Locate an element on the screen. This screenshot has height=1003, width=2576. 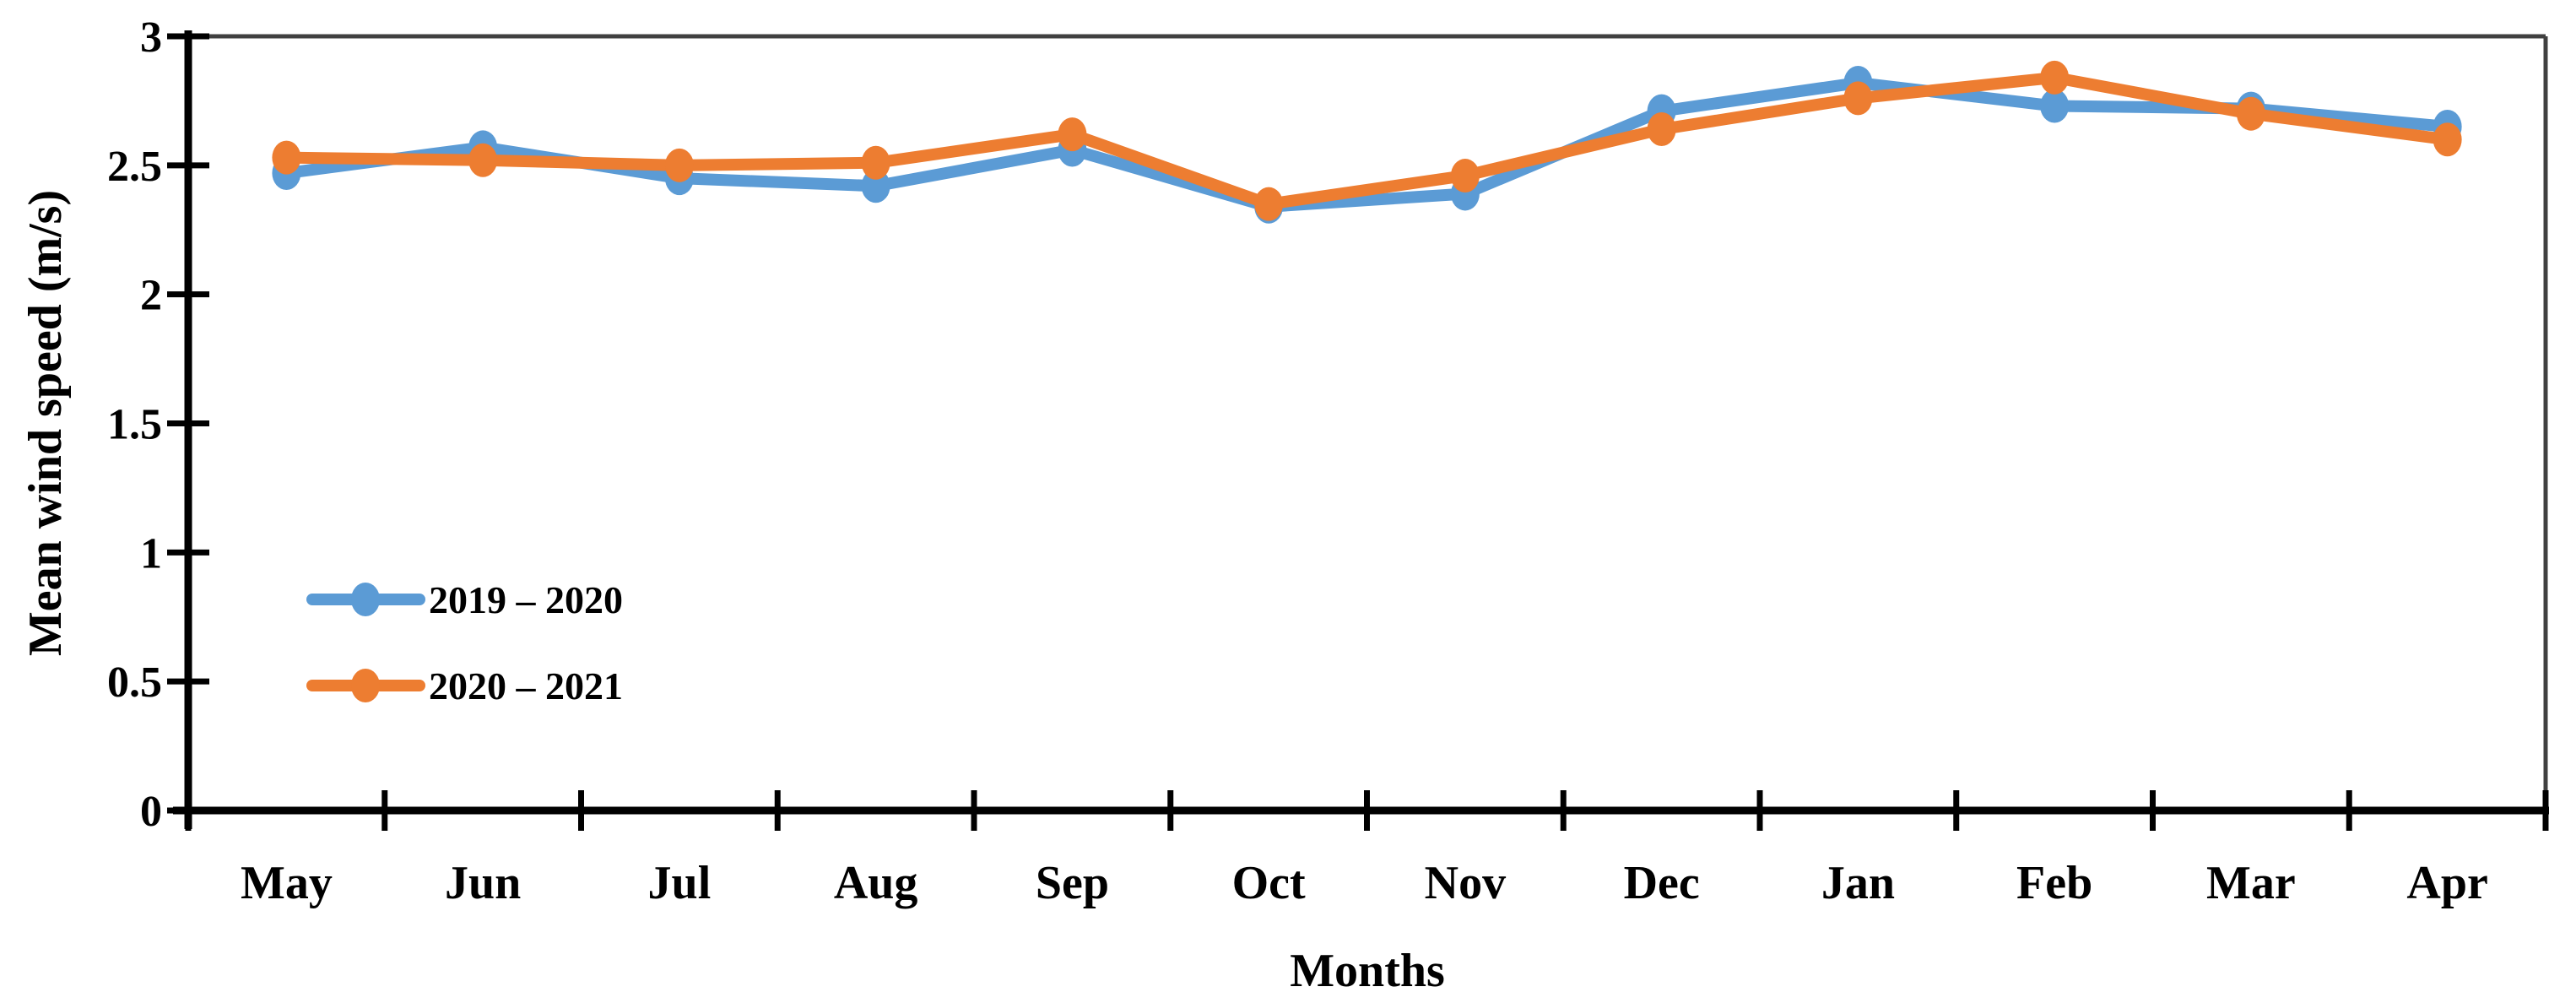
legend-item-2019-2020: 2019 – 2020 is located at coordinates (464, 599).